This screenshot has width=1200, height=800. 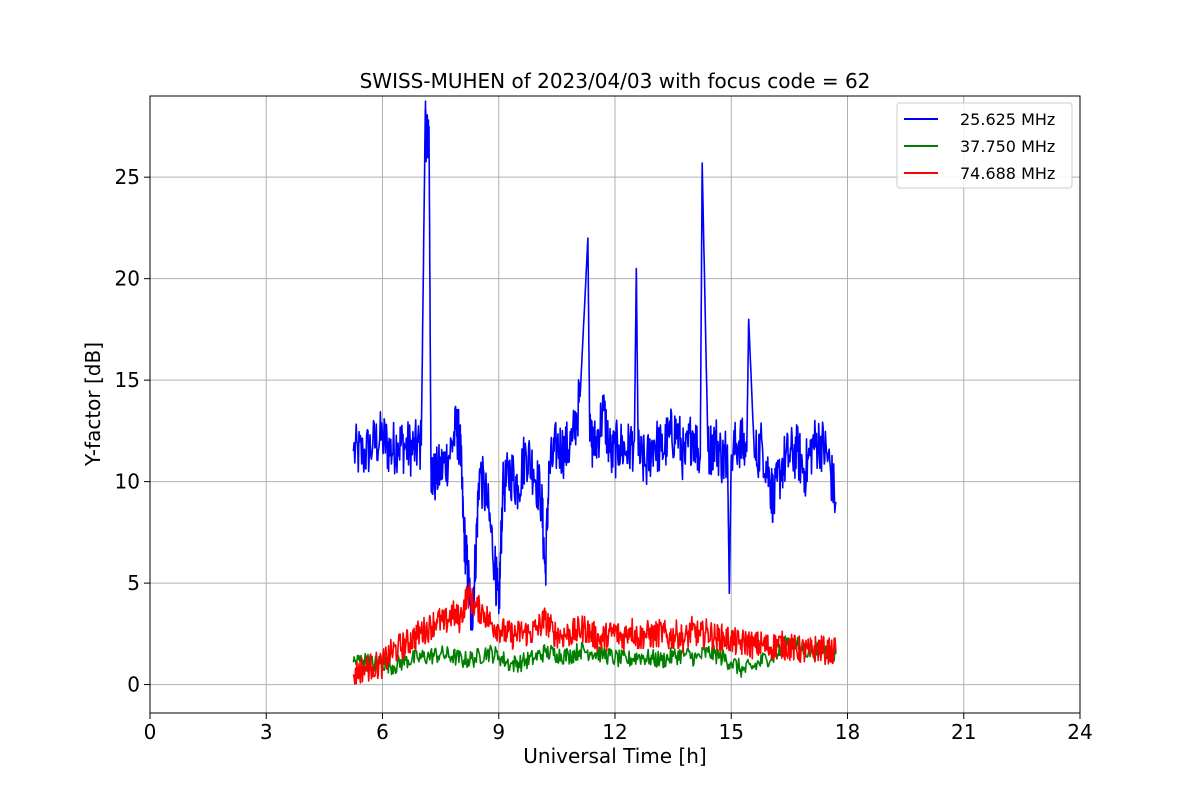 What do you see at coordinates (731, 732) in the screenshot?
I see `x-tick-label: 15` at bounding box center [731, 732].